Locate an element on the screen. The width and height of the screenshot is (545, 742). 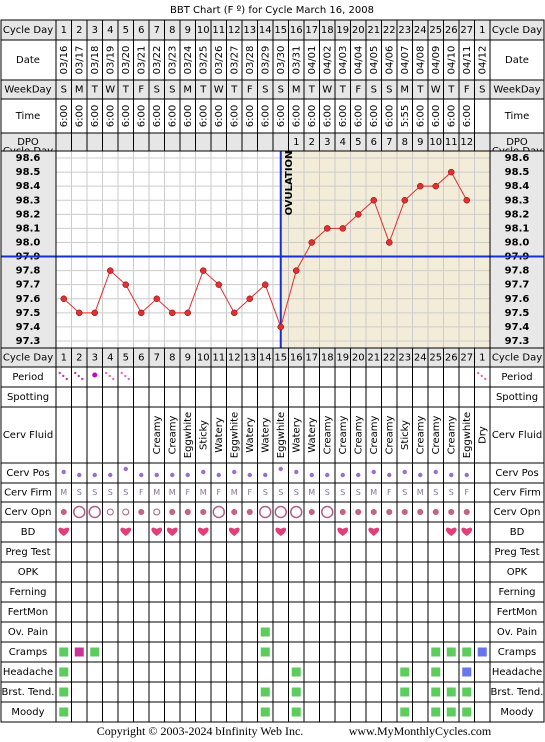
cell-text: 3 is located at coordinates (95, 30).